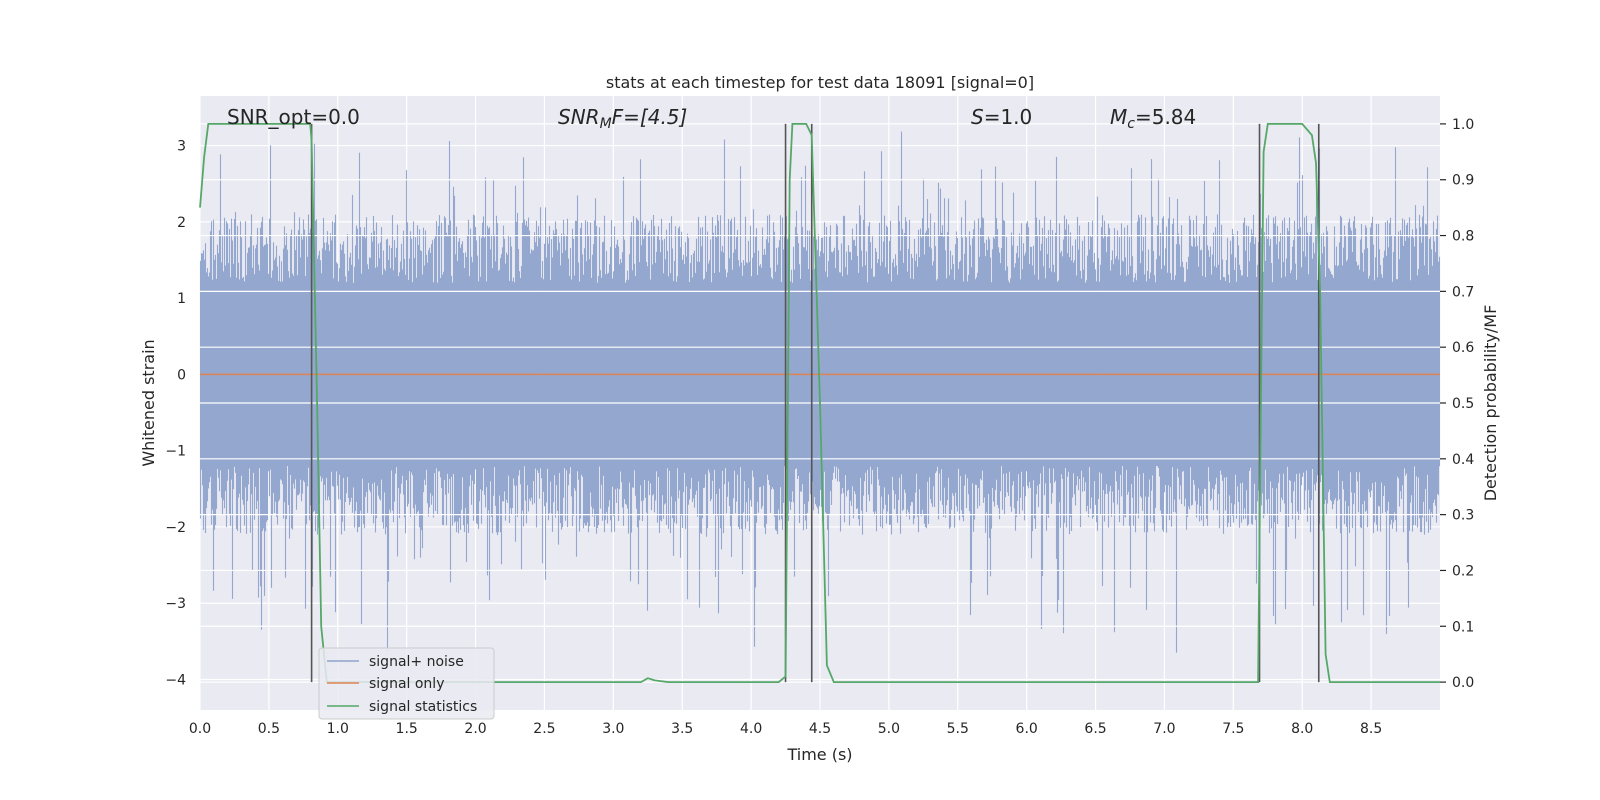  What do you see at coordinates (175, 604) in the screenshot?
I see `y-tick-label: −3` at bounding box center [175, 604].